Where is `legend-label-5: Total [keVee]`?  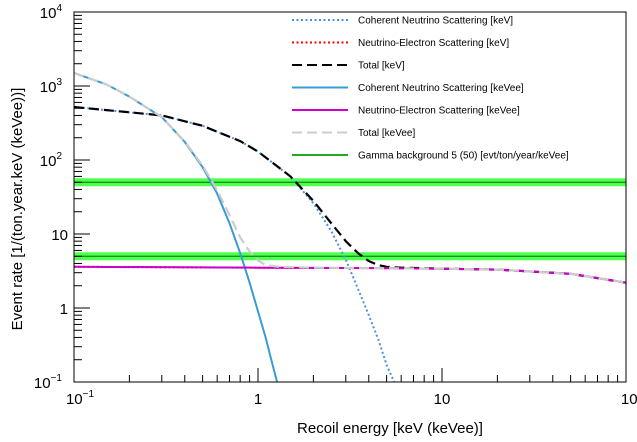
legend-label-5: Total [keVee] is located at coordinates (386, 133).